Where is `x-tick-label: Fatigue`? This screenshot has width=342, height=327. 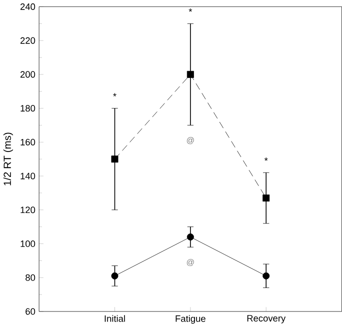 x-tick-label: Fatigue is located at coordinates (191, 319).